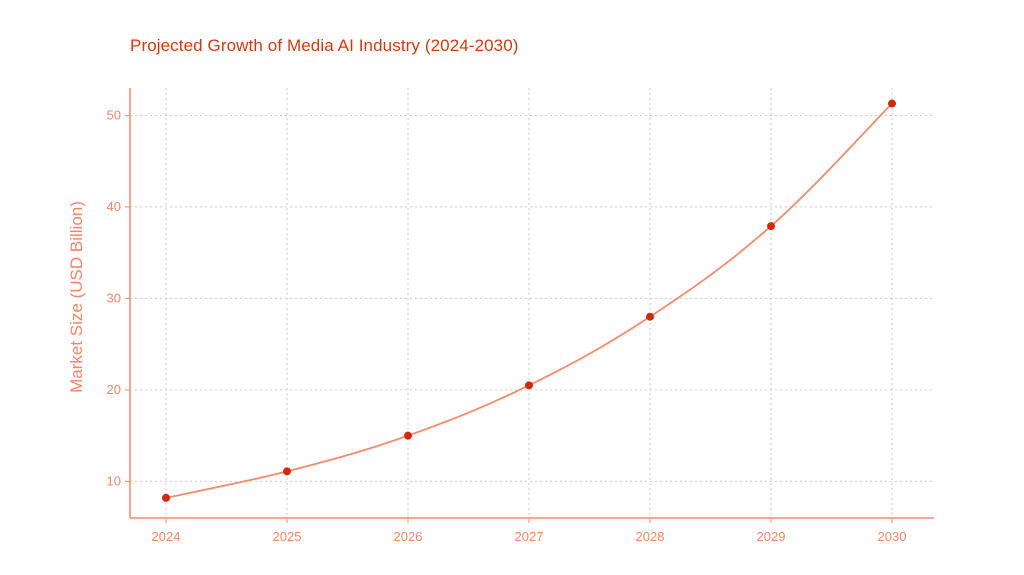  Describe the element at coordinates (114, 480) in the screenshot. I see `y-tick-label-10: 10` at that location.